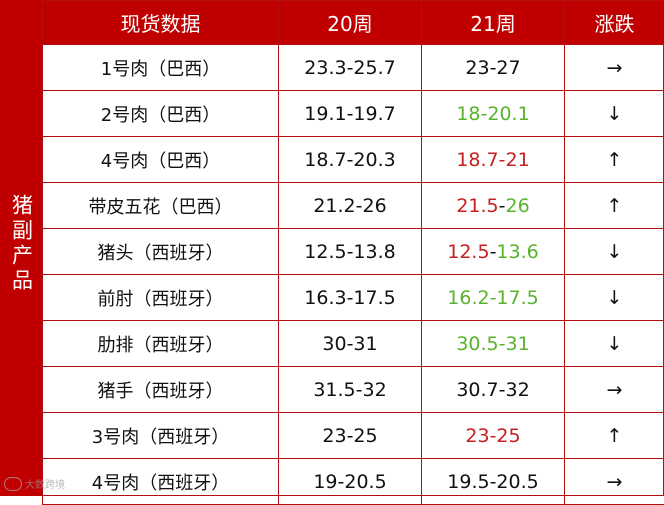 This screenshot has height=505, width=664. What do you see at coordinates (493, 23) in the screenshot?
I see `header-week-21: 21周` at bounding box center [493, 23].